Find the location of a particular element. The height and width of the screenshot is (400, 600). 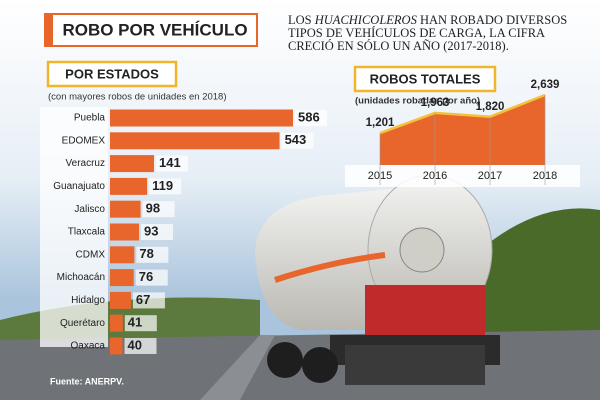

value-label: 119 is located at coordinates (162, 185).